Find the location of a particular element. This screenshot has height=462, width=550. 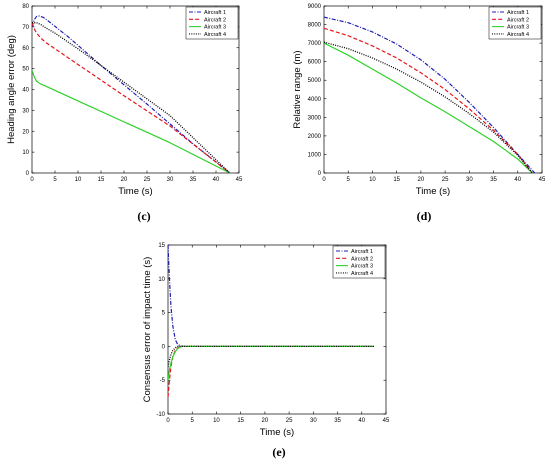

y-tick-label: 50 is located at coordinates (25, 70).